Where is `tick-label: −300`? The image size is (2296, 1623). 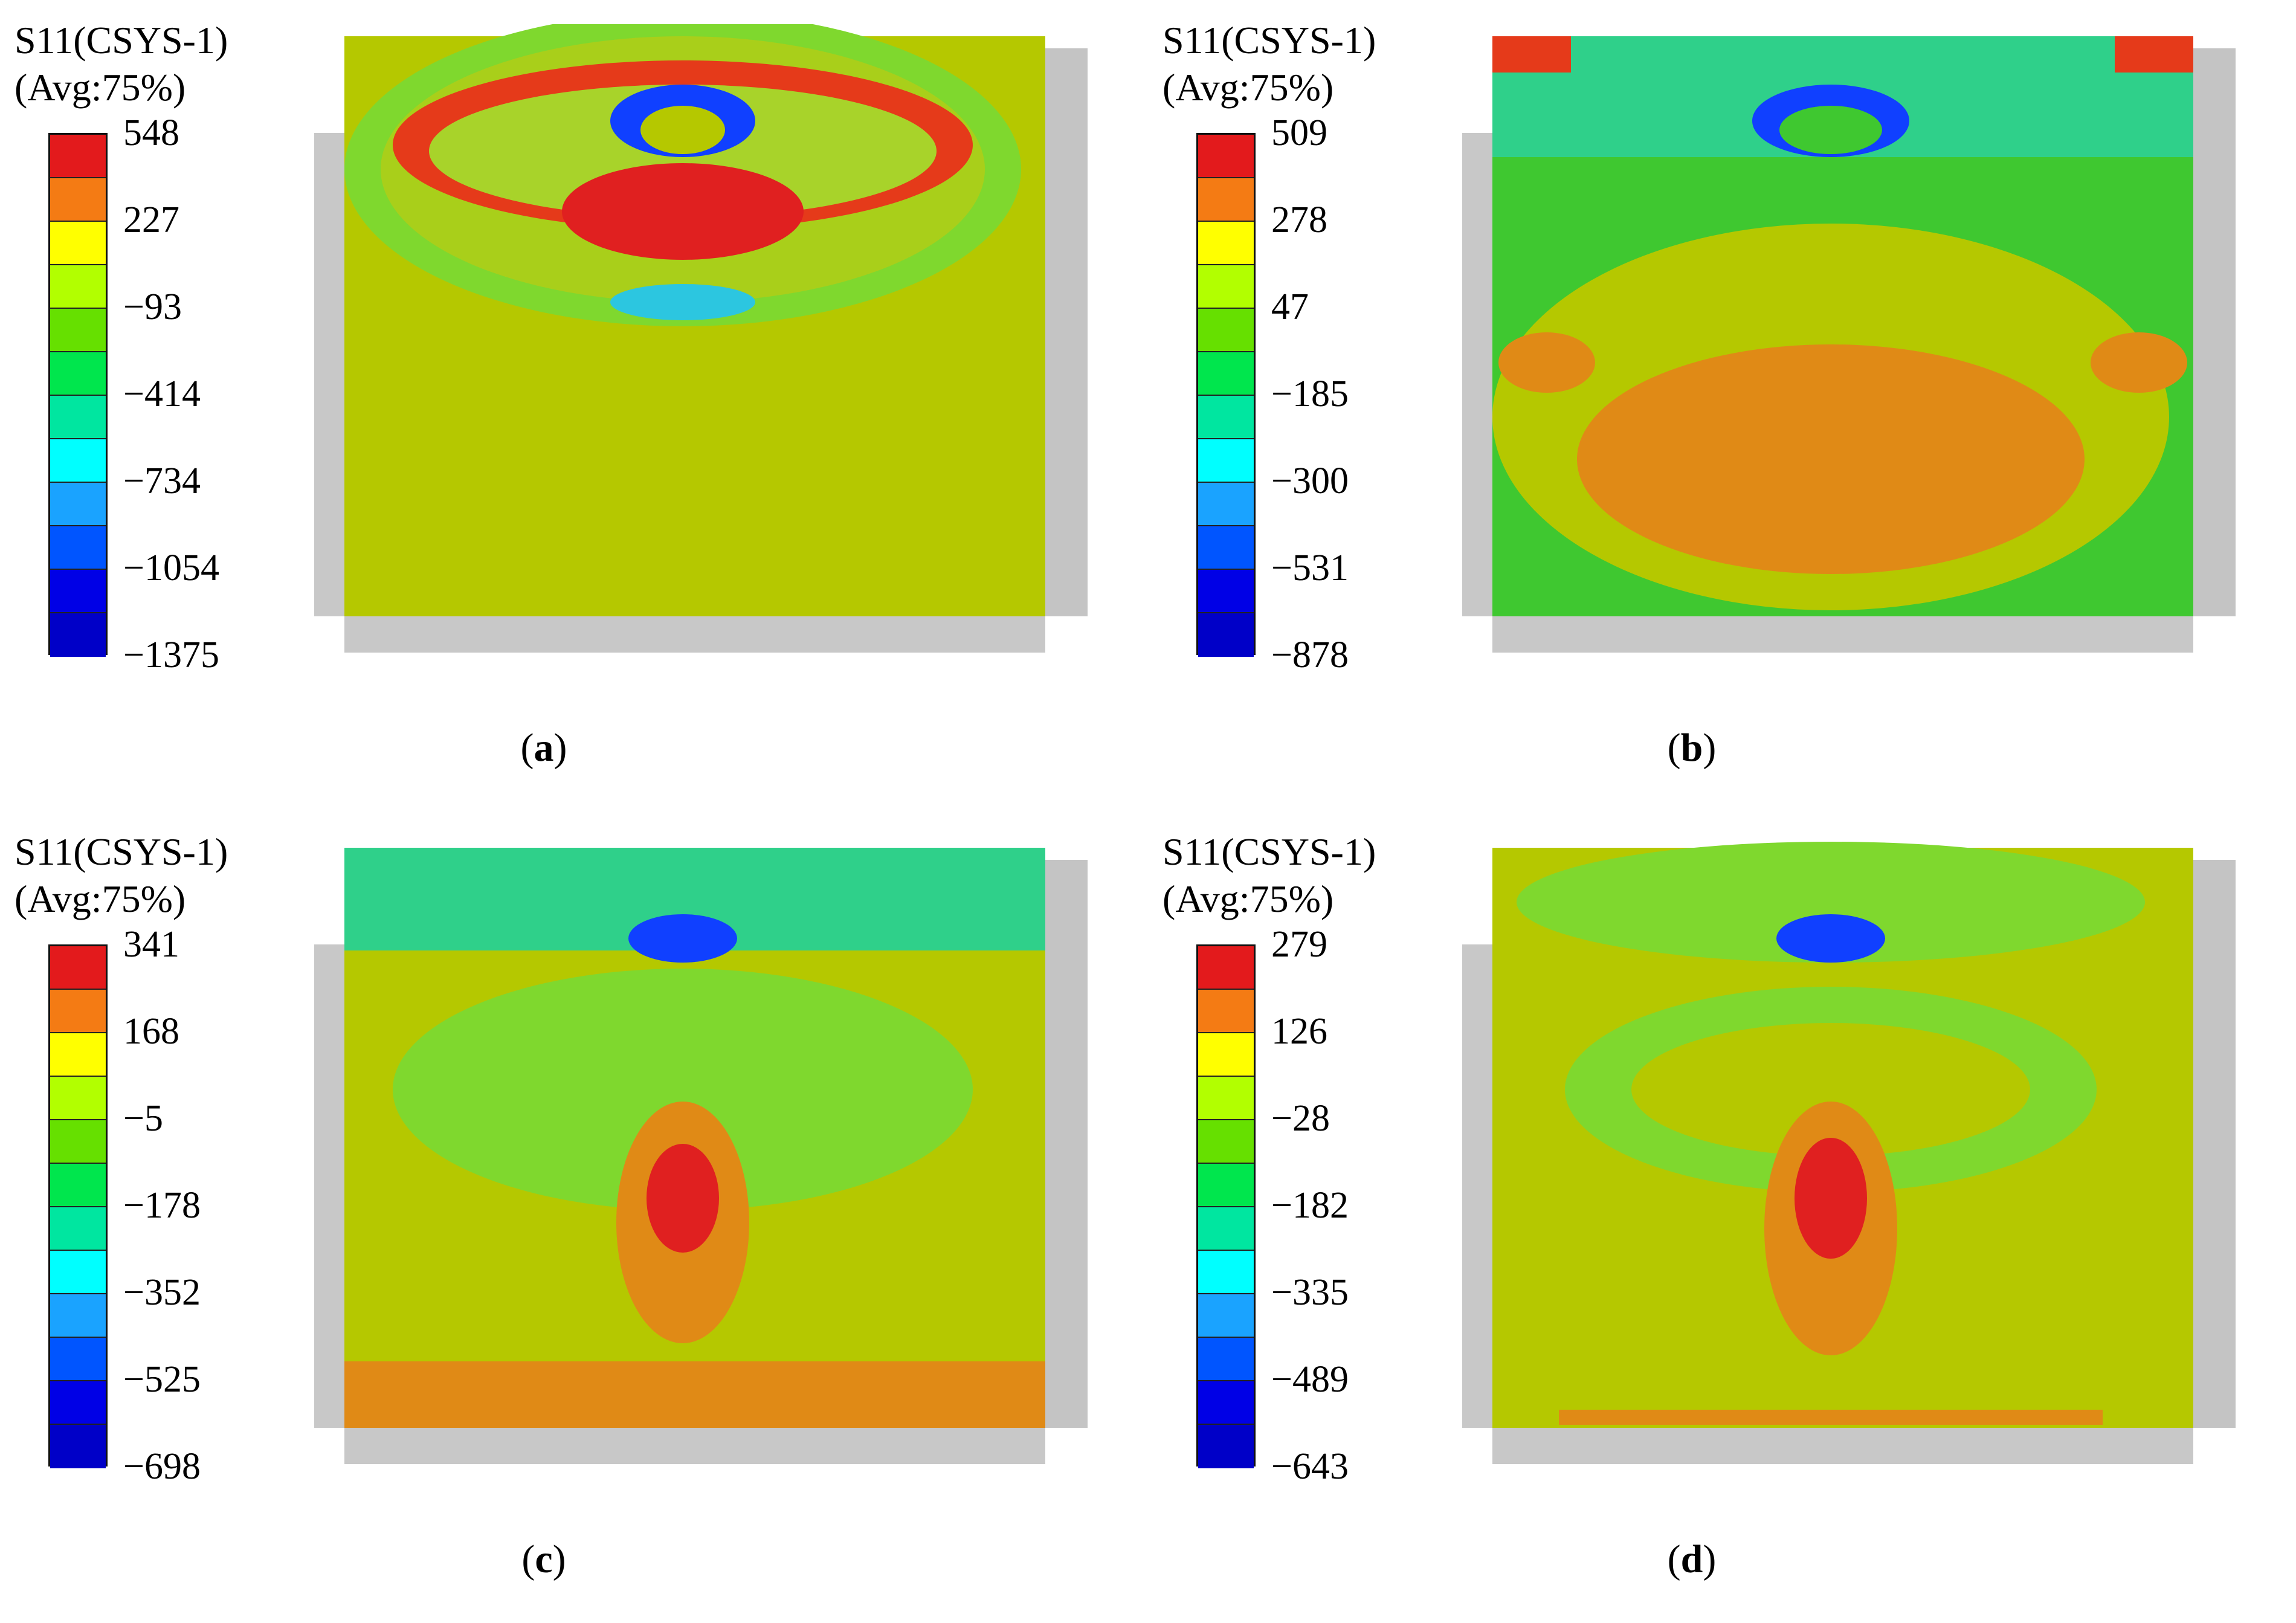 tick-label: −300 is located at coordinates (1310, 481).